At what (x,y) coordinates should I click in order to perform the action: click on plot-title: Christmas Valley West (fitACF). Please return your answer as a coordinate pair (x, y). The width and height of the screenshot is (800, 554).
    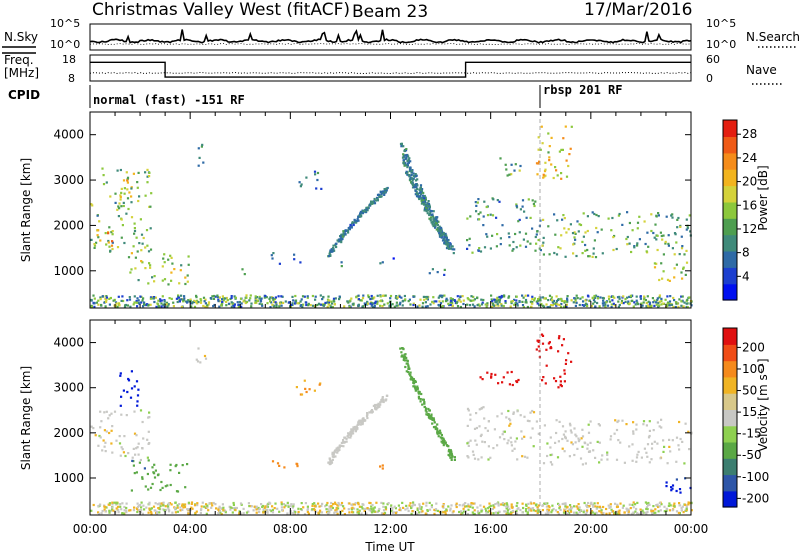
    Looking at the image, I should click on (221, 10).